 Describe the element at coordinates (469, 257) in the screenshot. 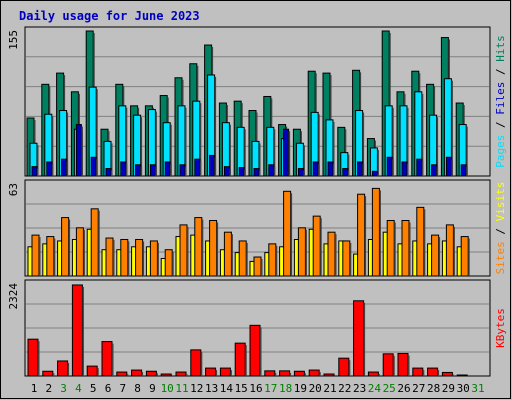

I see `sites-bar-30-shade` at that location.